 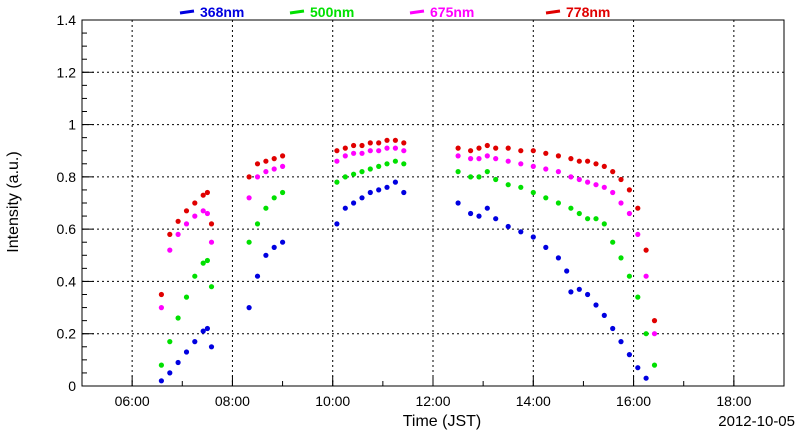 I want to click on y-tick-label: 1.4, so click(x=67, y=20).